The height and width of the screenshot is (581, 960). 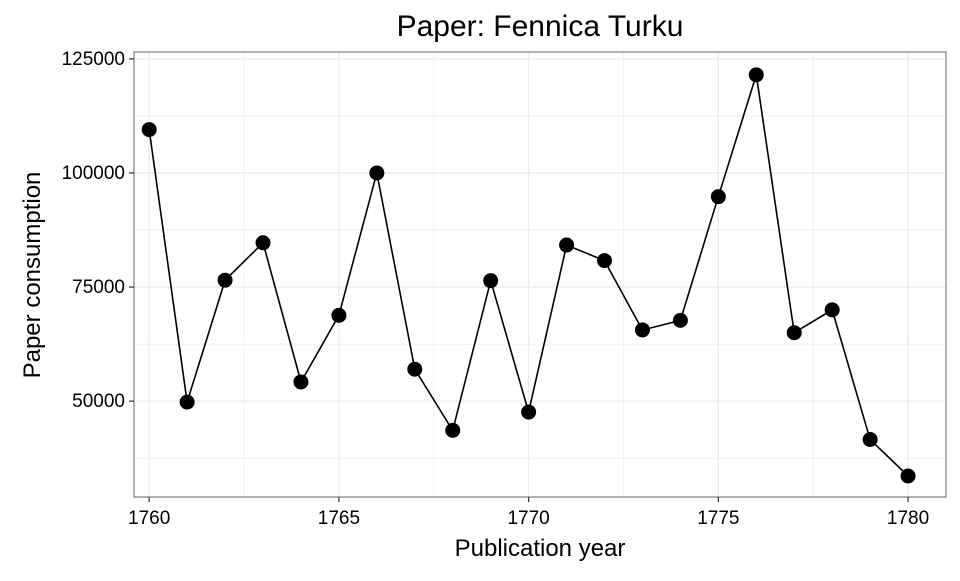 What do you see at coordinates (93, 59) in the screenshot?
I see `y-tick-label: 125000` at bounding box center [93, 59].